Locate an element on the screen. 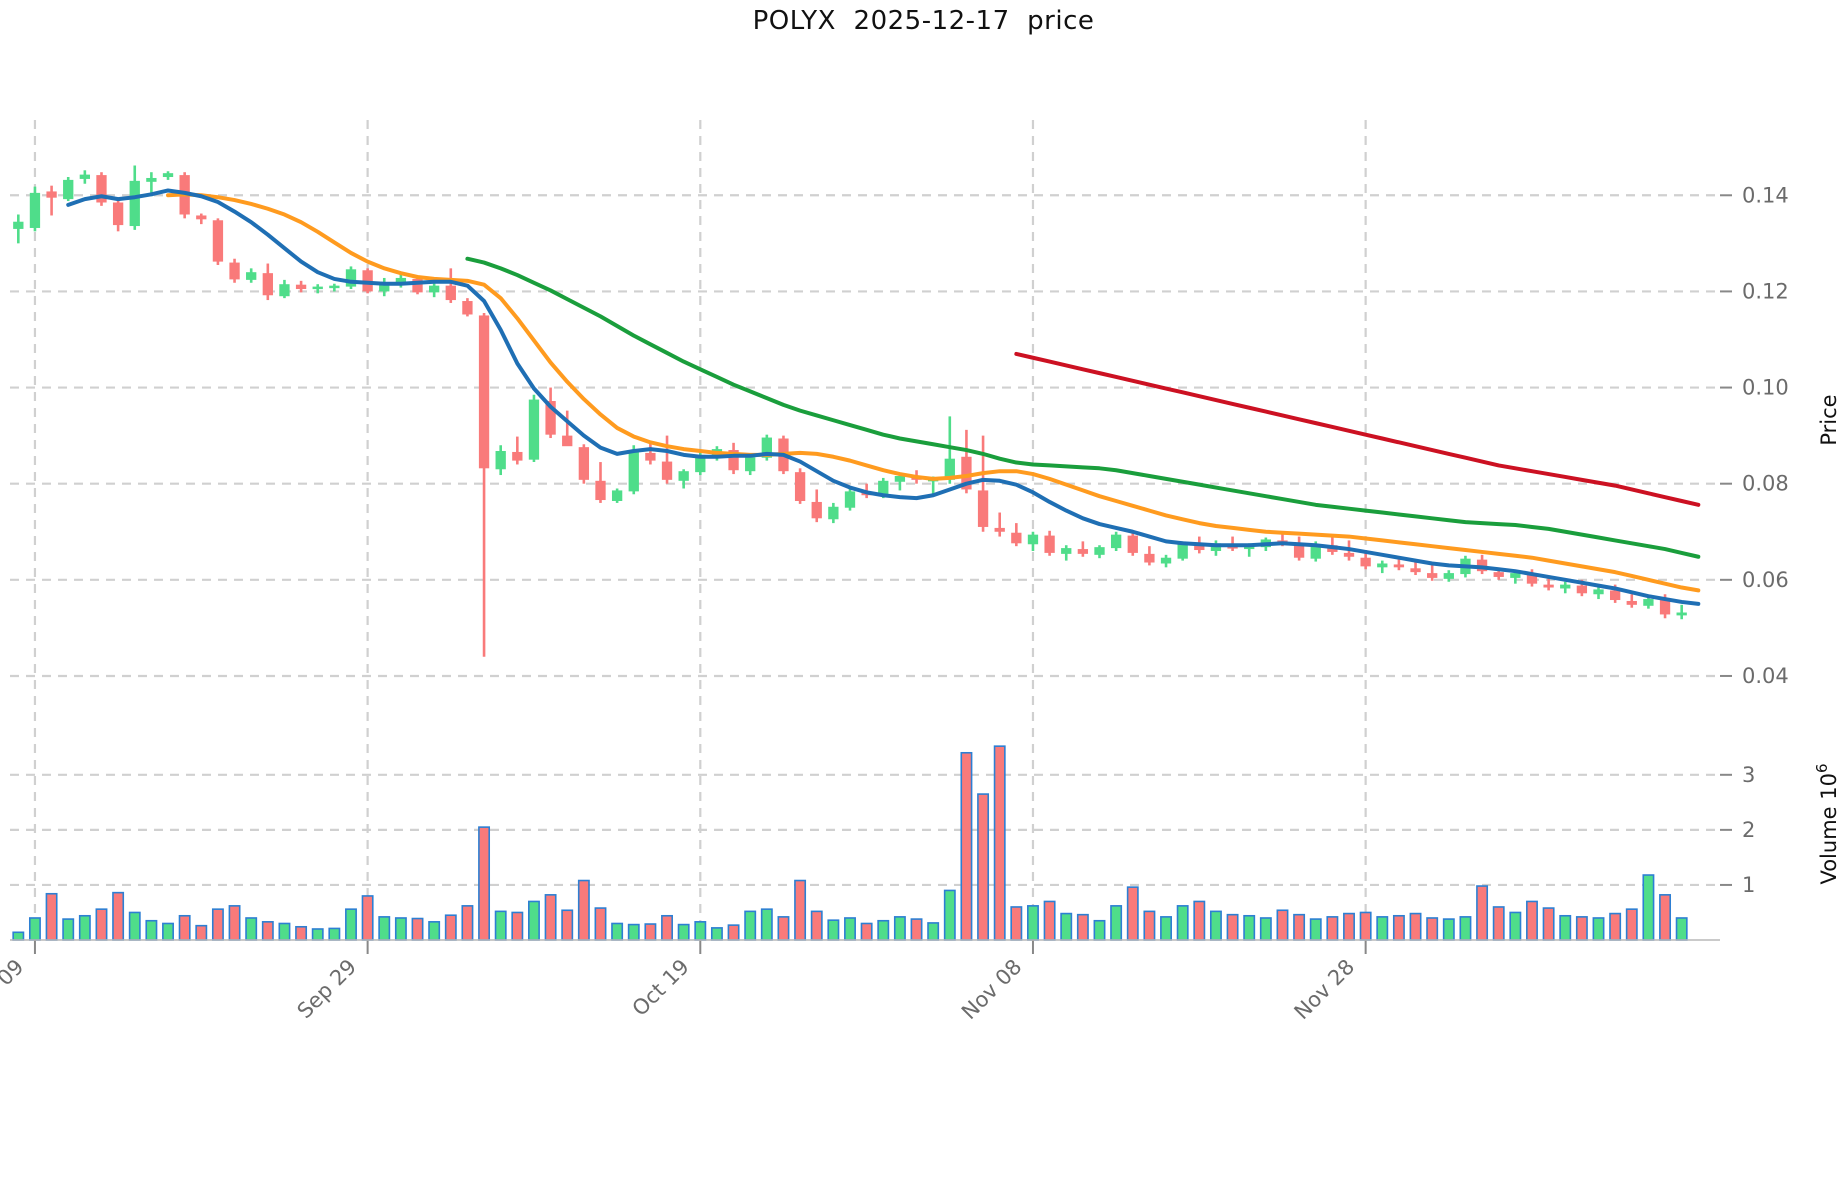 This screenshot has height=1202, width=1847. date-tick-label: Oct 19 is located at coordinates (661, 988).